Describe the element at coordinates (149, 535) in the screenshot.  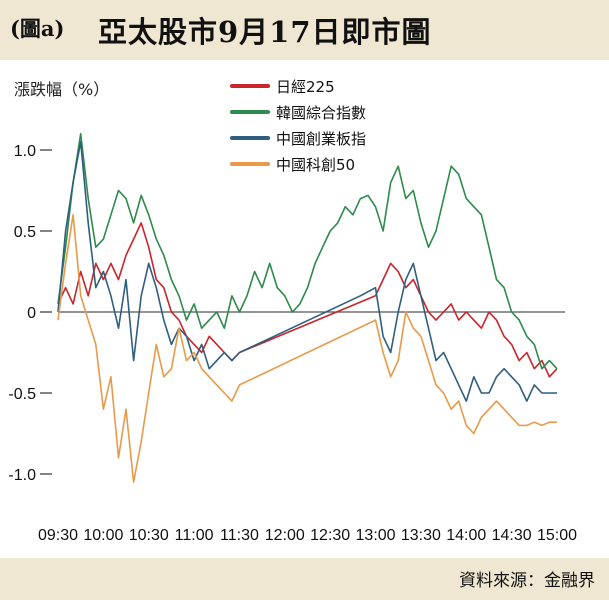
I see `x-tick-label: 10:30` at that location.